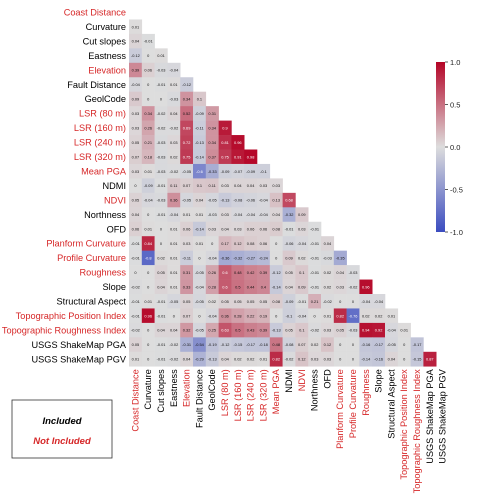 The width and height of the screenshot is (500, 499). What do you see at coordinates (187, 113) in the screenshot?
I see `cell-value-label: 0.52` at bounding box center [187, 113].